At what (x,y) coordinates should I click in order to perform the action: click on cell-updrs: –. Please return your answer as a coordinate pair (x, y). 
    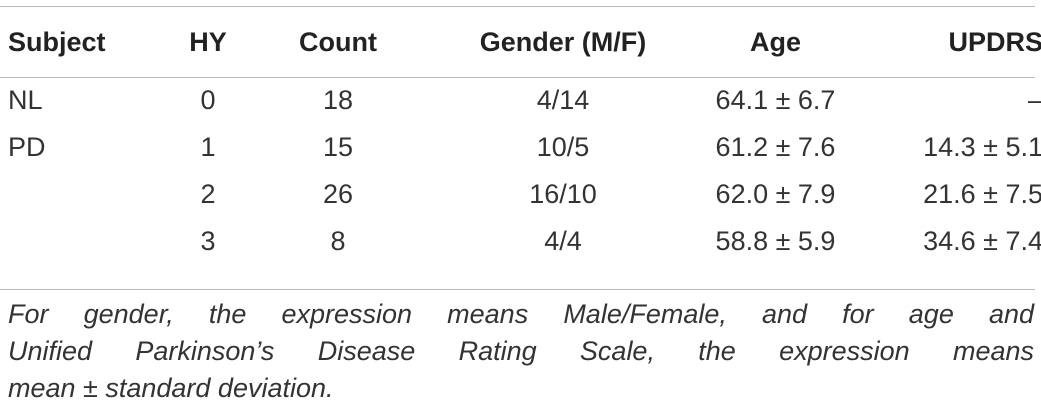
    Looking at the image, I should click on (952, 100).